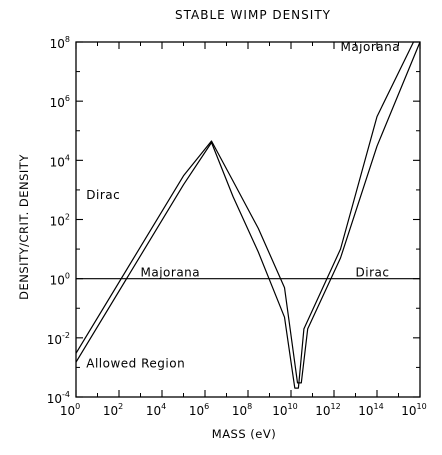 This screenshot has width=442, height=455. I want to click on y-axis-title: DENSITY/CRIT. DENSITY, so click(24, 227).